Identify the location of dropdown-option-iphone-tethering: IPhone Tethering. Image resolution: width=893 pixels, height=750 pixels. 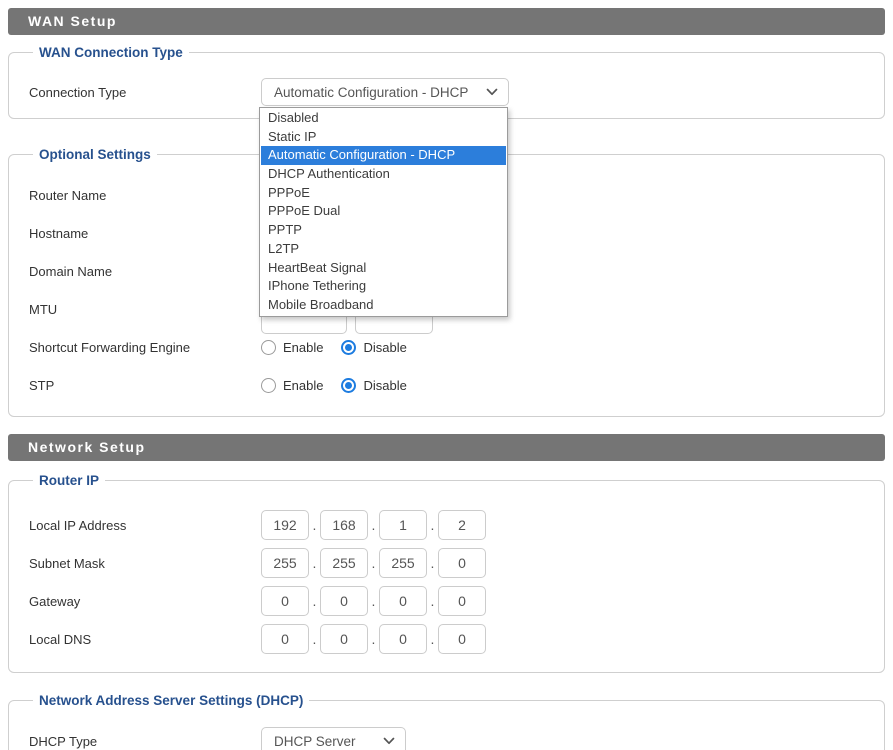
(317, 286).